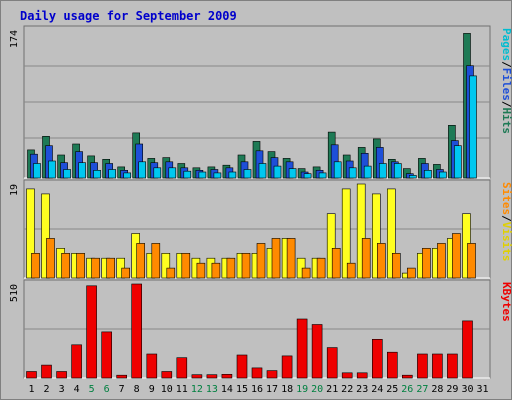 Image resolution: width=512 pixels, height=400 pixels. What do you see at coordinates (407, 389) in the screenshot?
I see `x-tick-label: 26` at bounding box center [407, 389].